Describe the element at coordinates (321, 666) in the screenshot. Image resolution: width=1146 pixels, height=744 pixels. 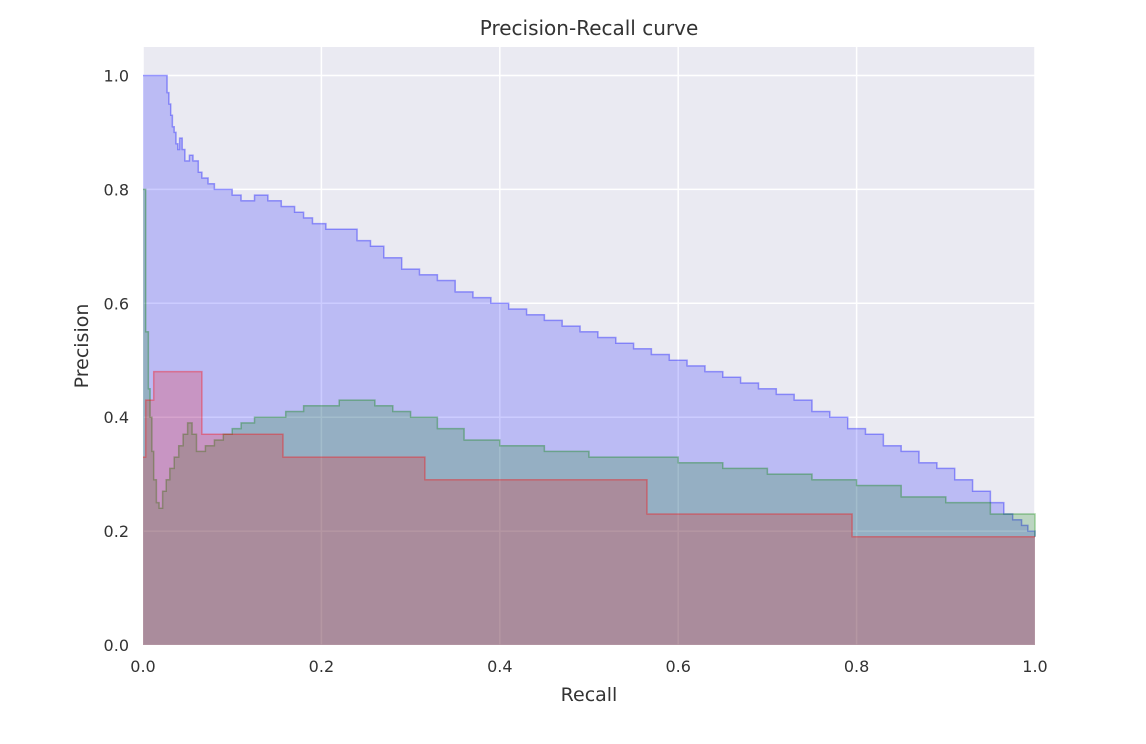
I see `x-tick-label: 0.2` at that location.